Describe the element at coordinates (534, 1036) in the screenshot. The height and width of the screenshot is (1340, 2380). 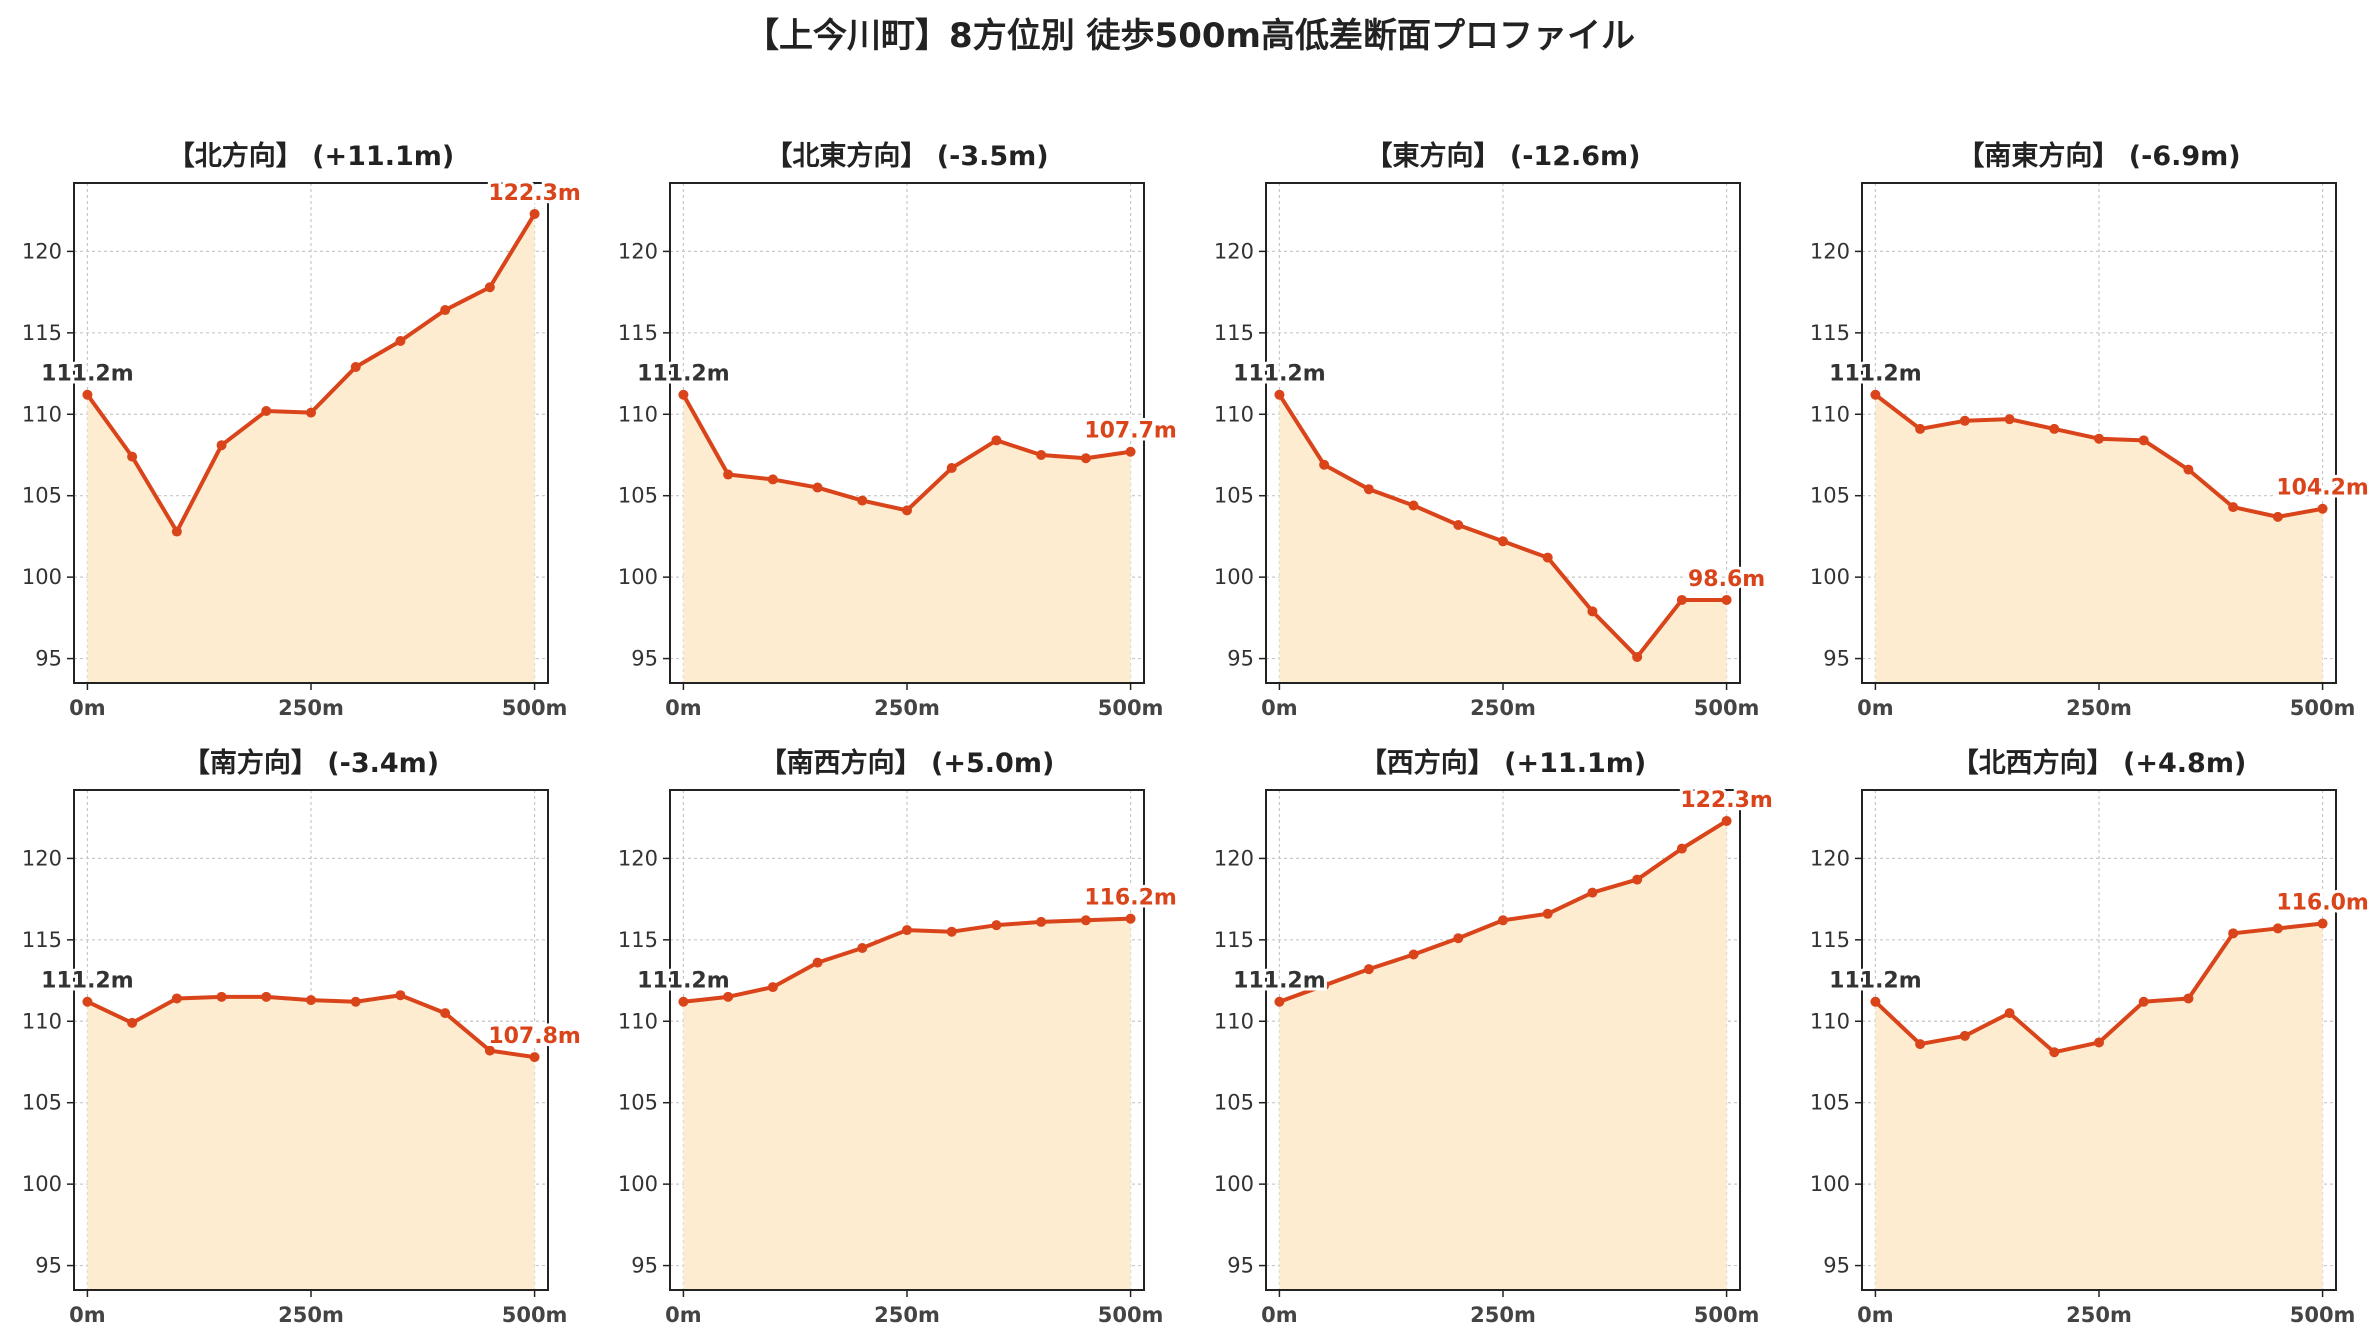
I see `end-elevation-label: 107.8m` at that location.